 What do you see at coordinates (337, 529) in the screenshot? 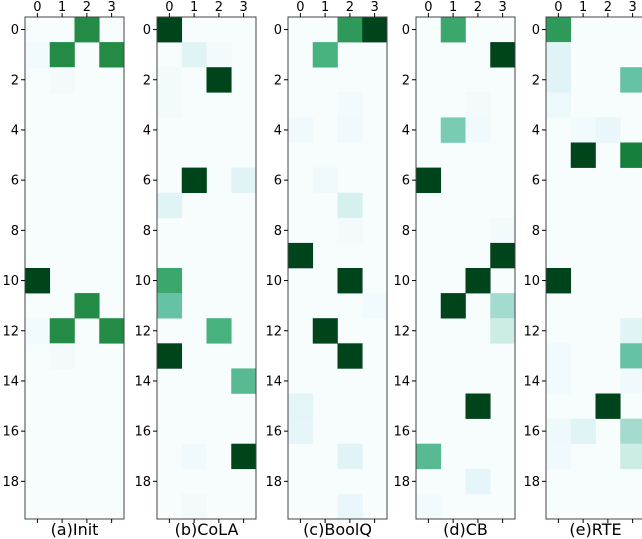
I see `panel-caption: (c)BoolQ` at bounding box center [337, 529].